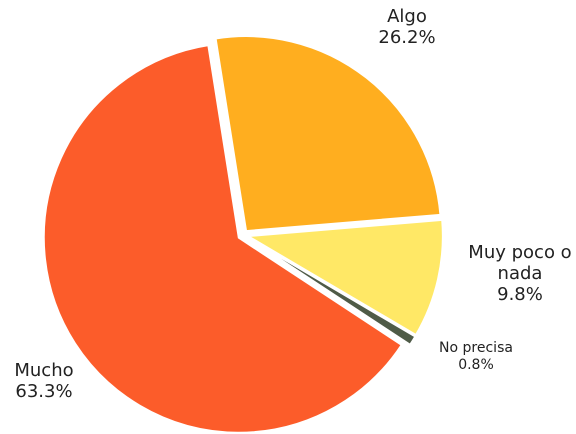  Describe the element at coordinates (520, 263) in the screenshot. I see `category-label: Muy poco o nada` at that location.